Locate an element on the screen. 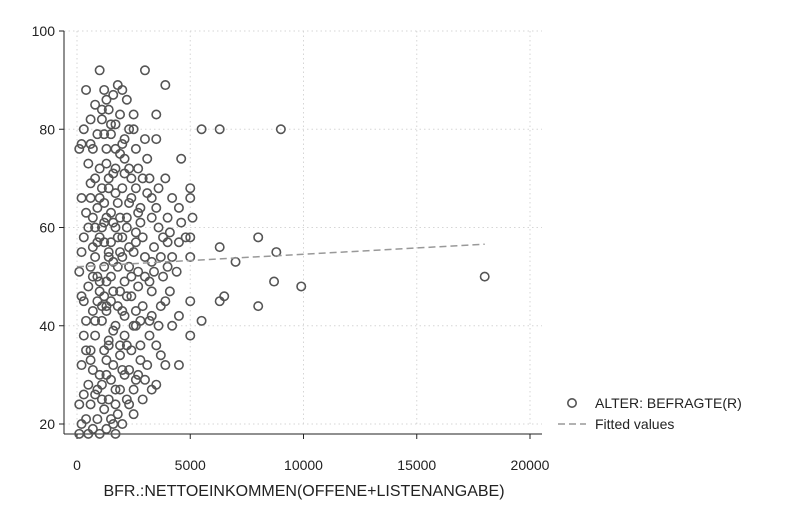 The height and width of the screenshot is (526, 789). legend-label-fitted: Fitted values is located at coordinates (634, 424).